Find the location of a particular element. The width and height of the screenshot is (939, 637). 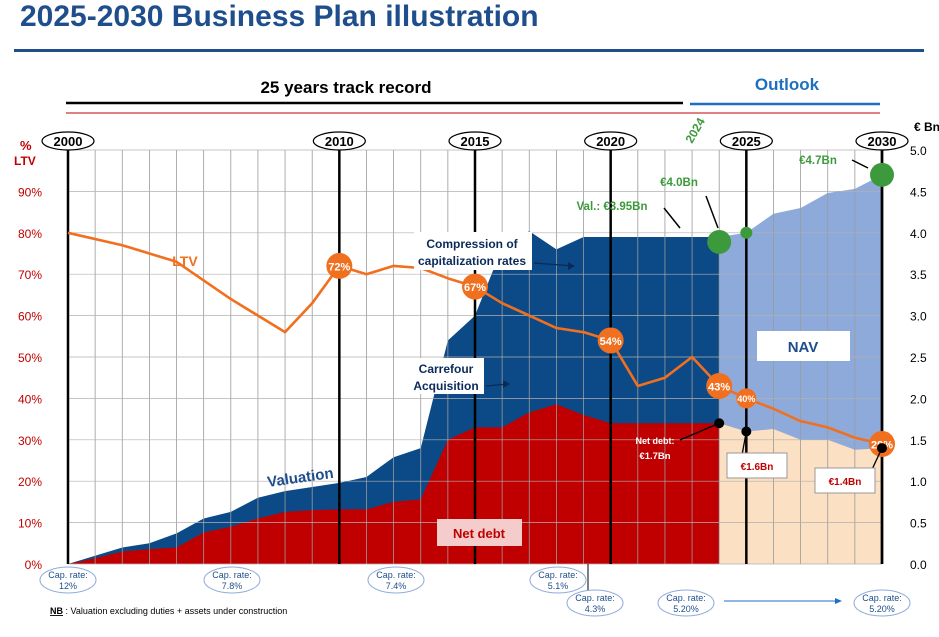

left-axis-tick: 40% is located at coordinates (30, 399).